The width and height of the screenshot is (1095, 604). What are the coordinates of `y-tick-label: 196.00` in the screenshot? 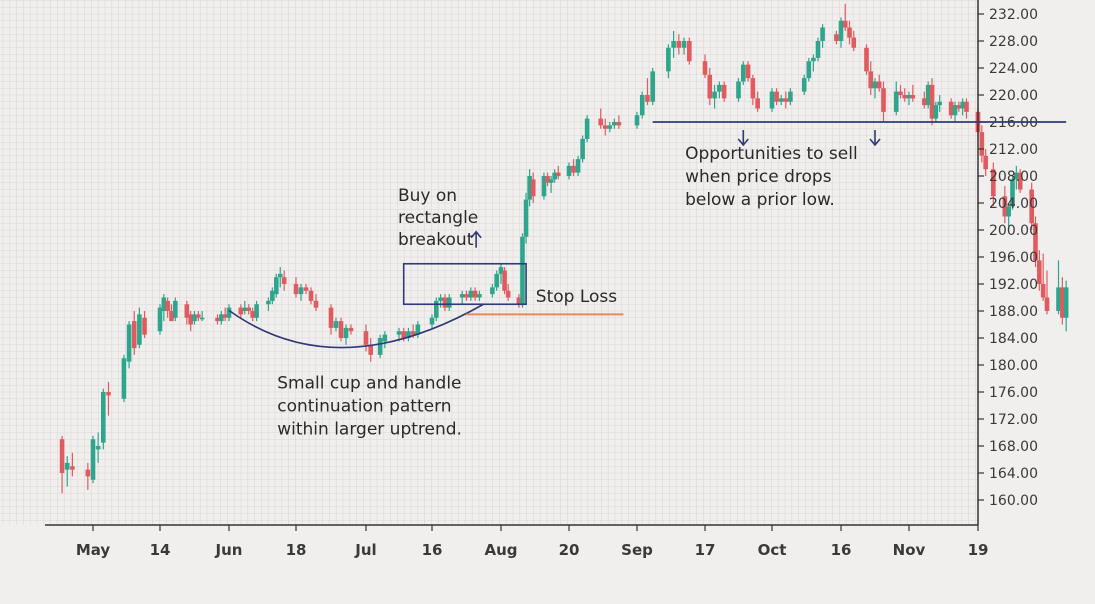 It's located at (1013, 258).